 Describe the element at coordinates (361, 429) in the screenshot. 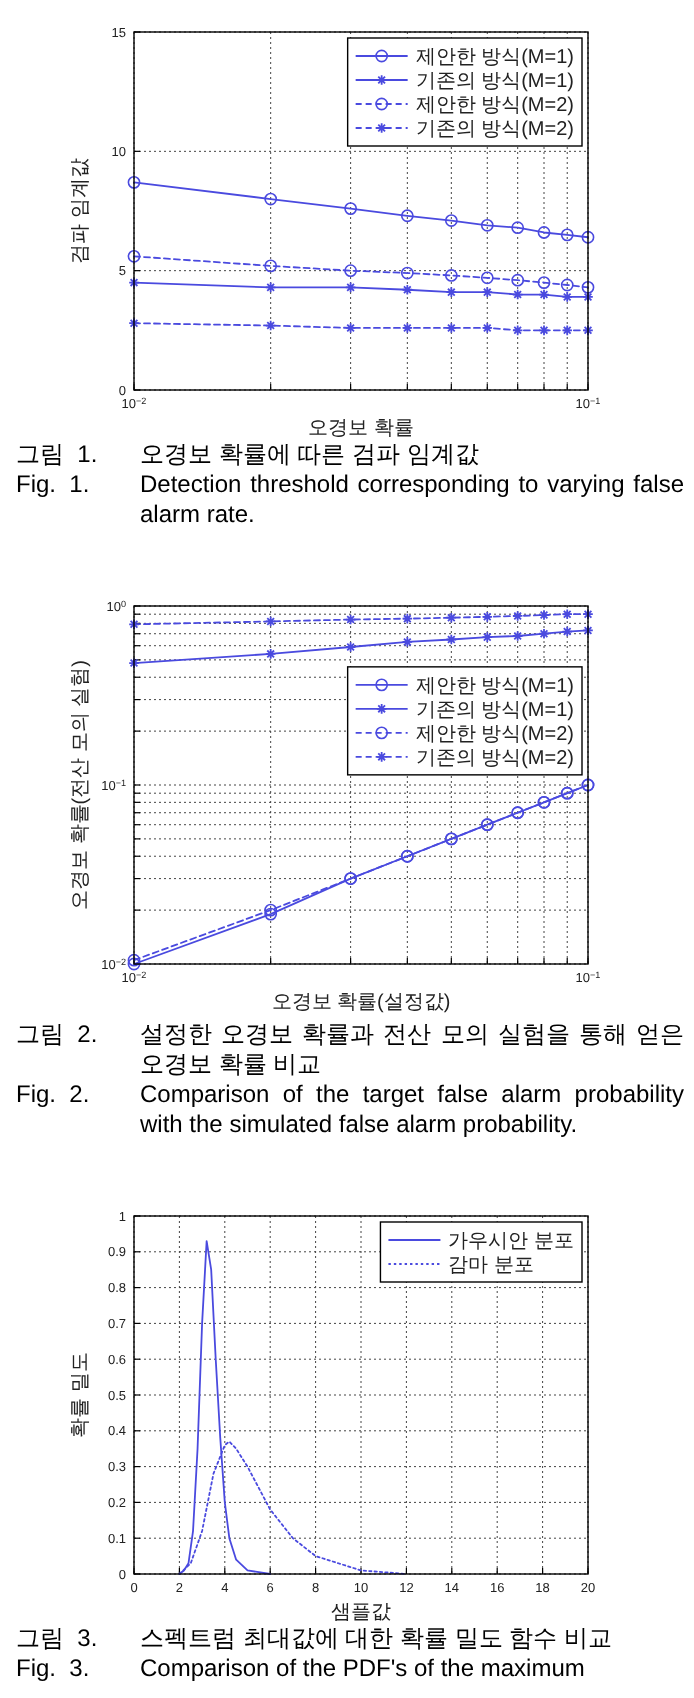

I see `x-axis-title: 오경보 확률` at that location.